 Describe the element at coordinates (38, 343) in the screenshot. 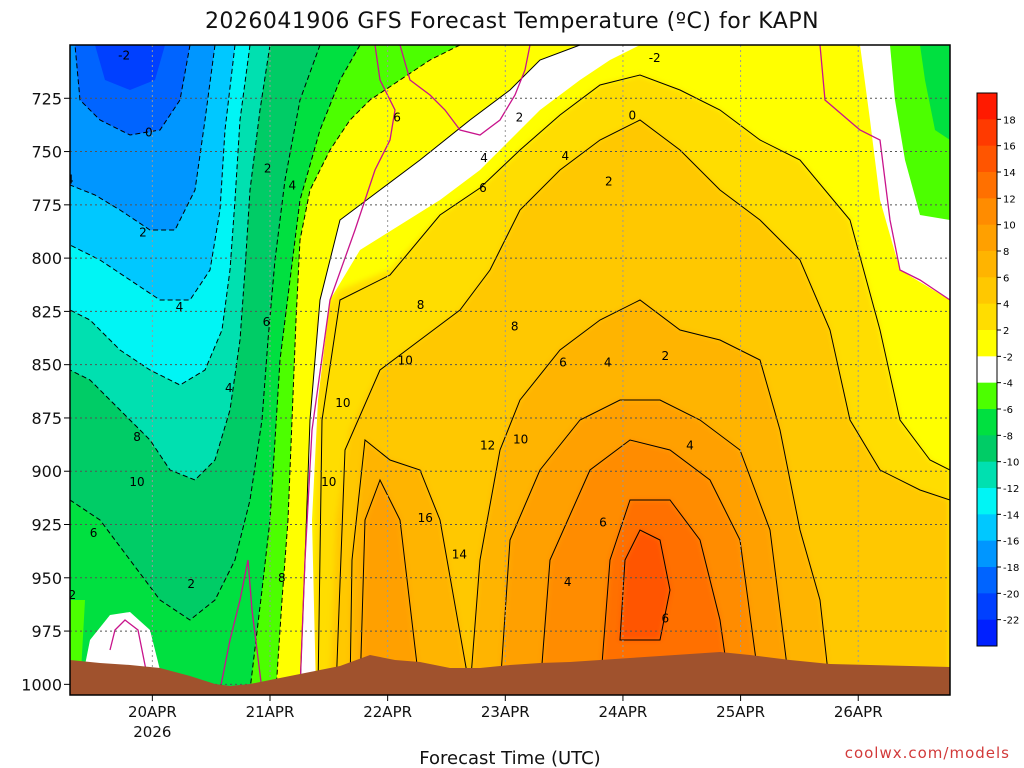

I see `contour-label: -8` at that location.